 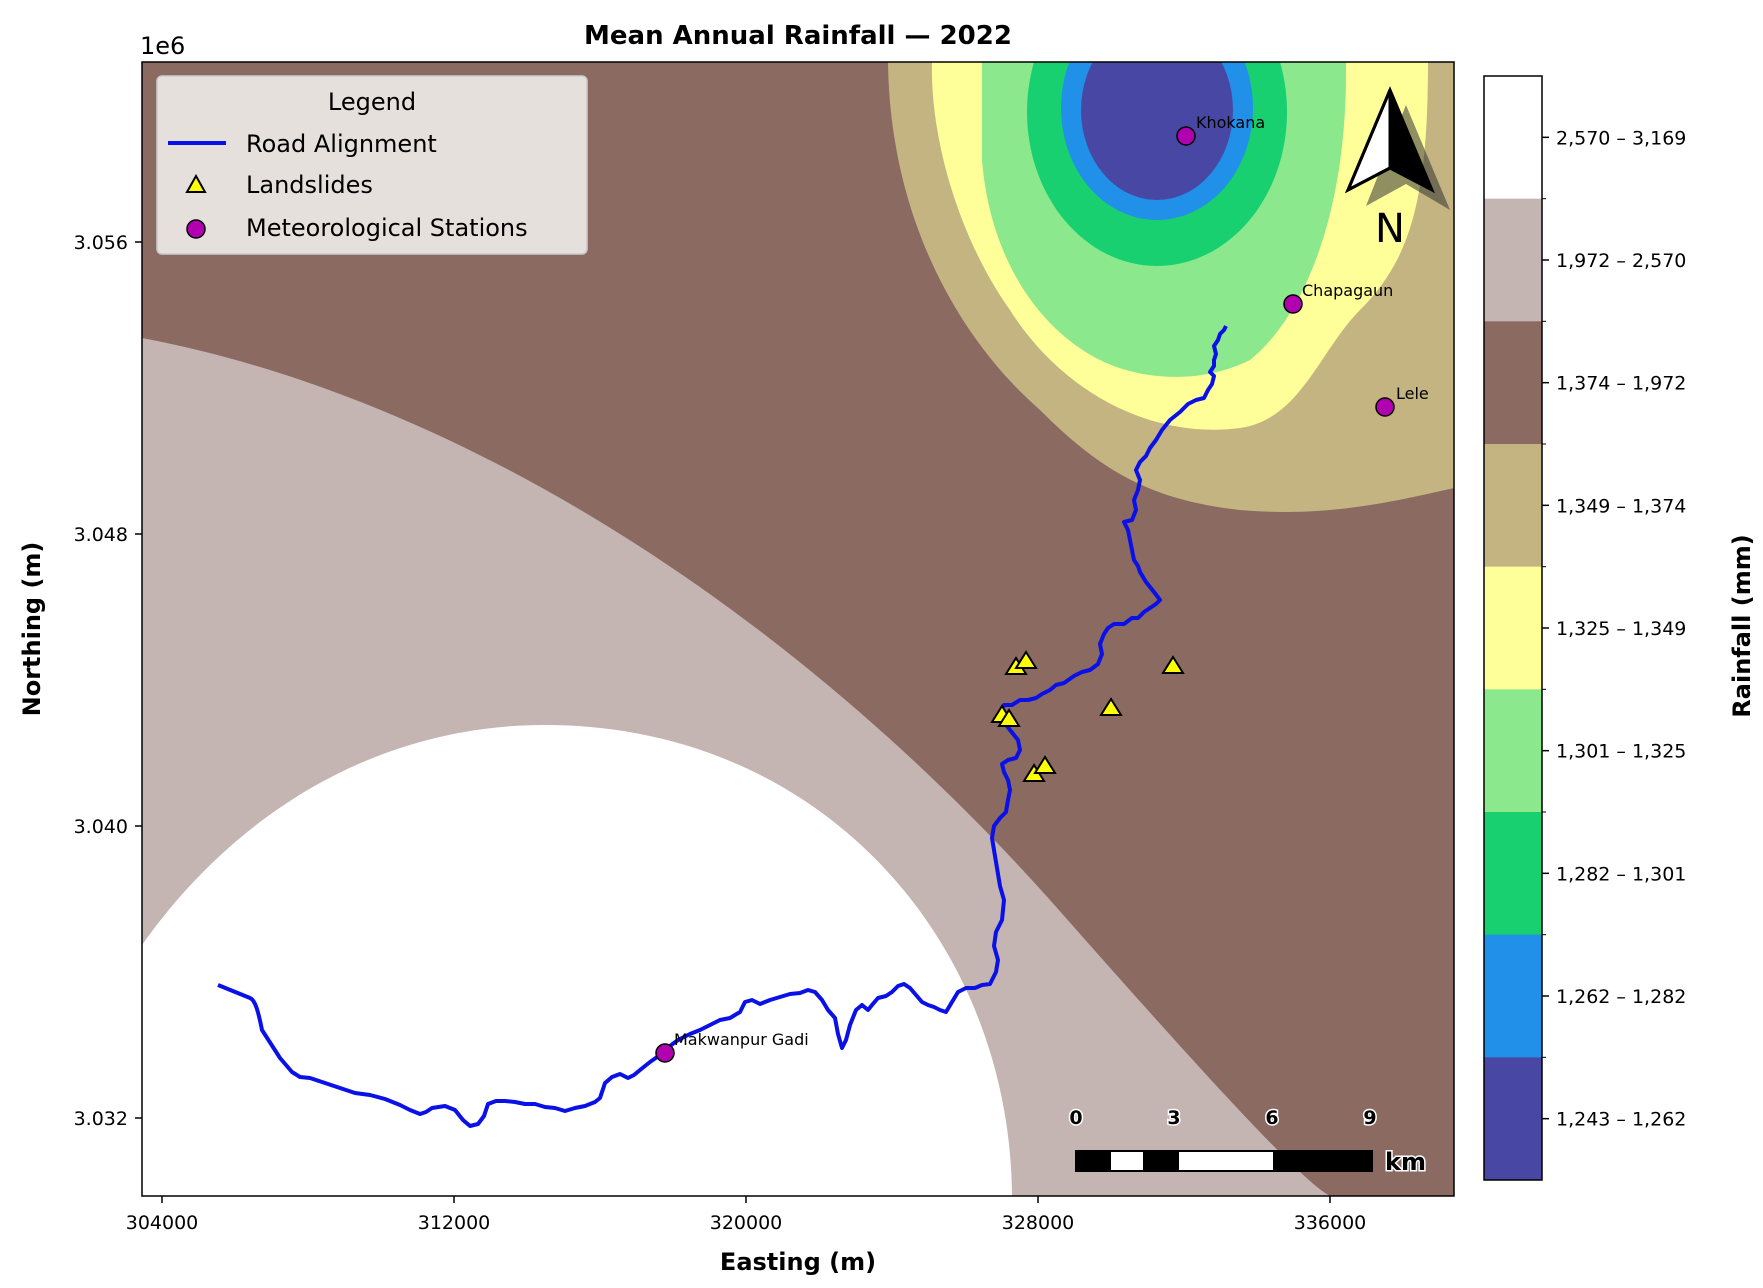 What do you see at coordinates (1621, 261) in the screenshot?
I see `colorbar-label: 1,972 – 2,570` at bounding box center [1621, 261].